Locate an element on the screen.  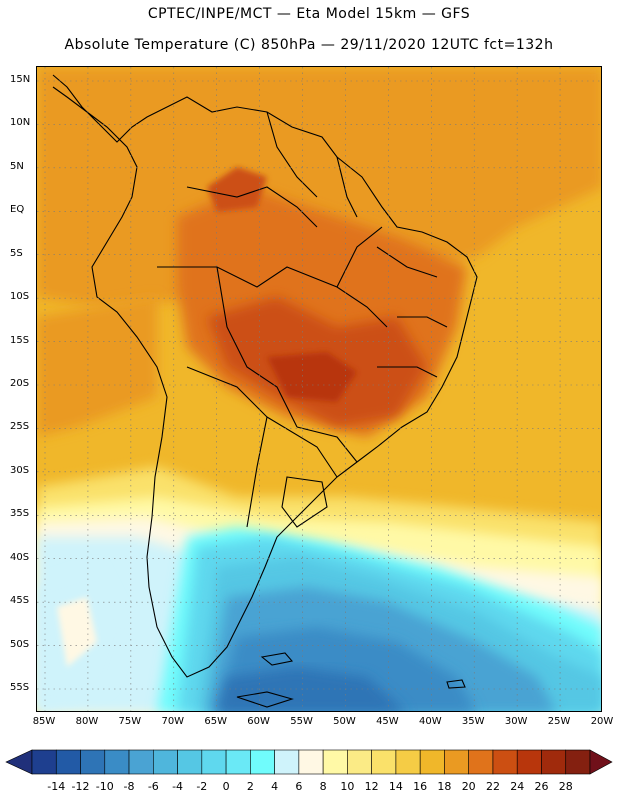
longitude-label: 55W is located at coordinates (301, 721).